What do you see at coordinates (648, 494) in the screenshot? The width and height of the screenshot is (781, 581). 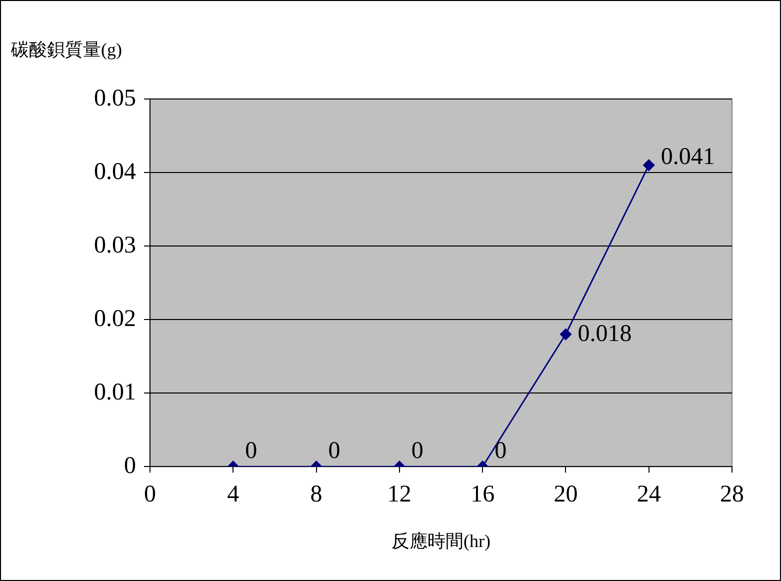 I see `x-tick-label: 24` at bounding box center [648, 494].